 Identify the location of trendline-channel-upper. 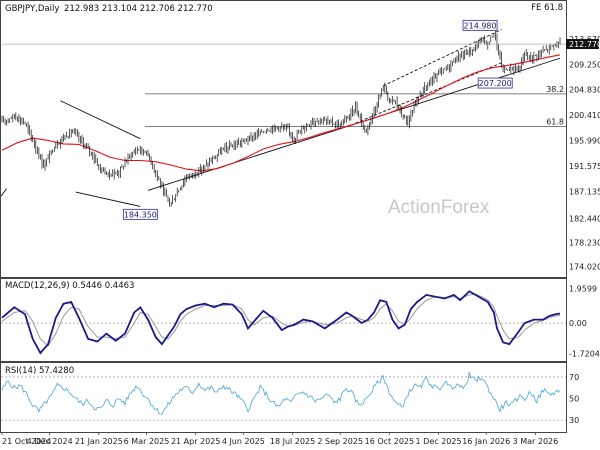
(100, 120).